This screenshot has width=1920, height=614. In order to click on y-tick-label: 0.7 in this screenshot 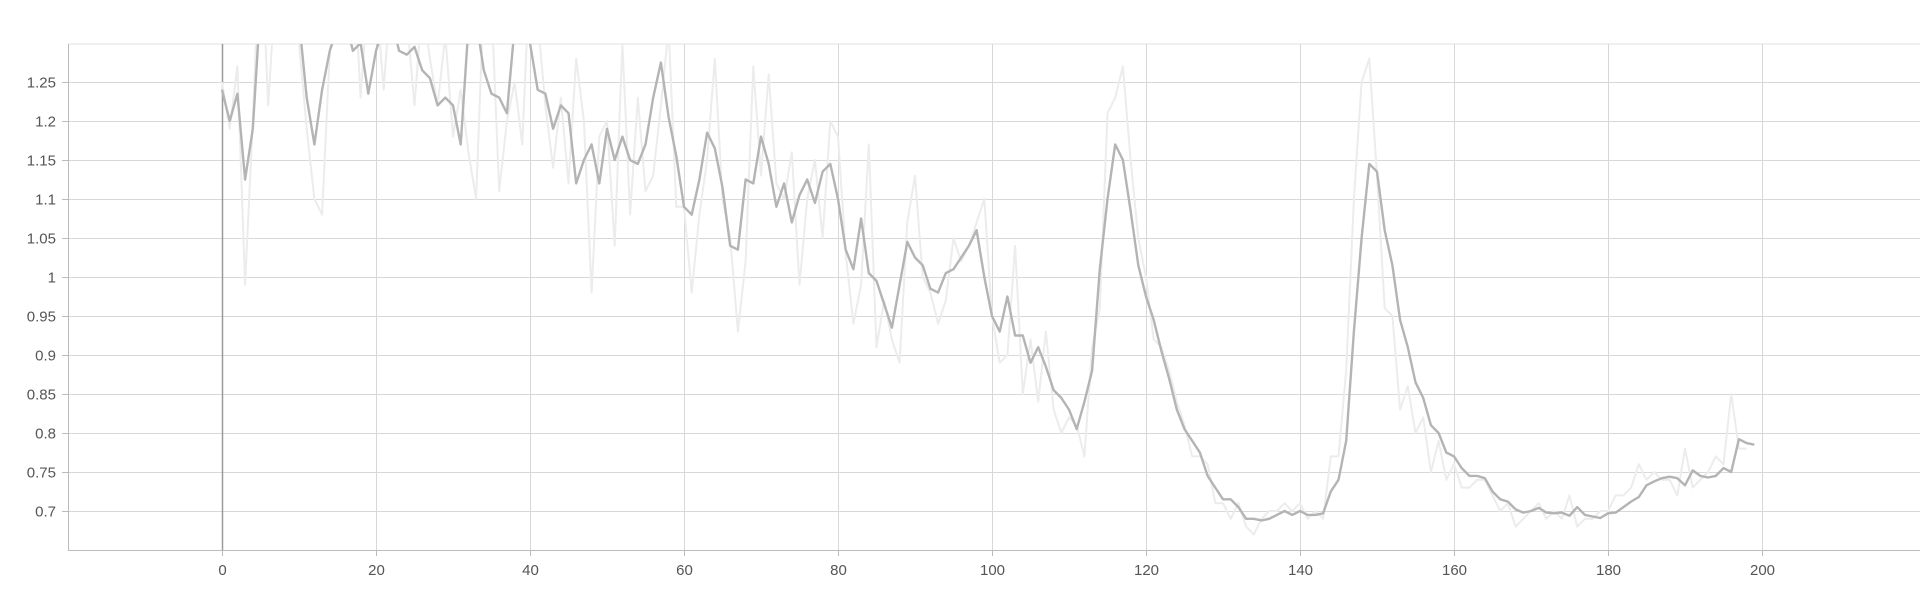, I will do `click(45, 512)`.